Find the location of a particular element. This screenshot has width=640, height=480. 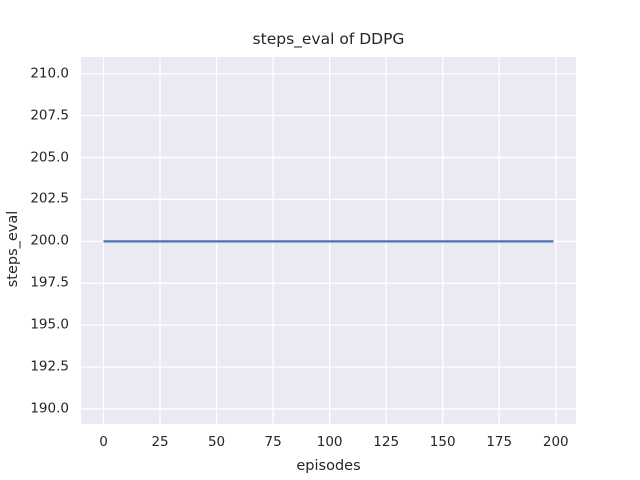

y-tick-label: 197.5 is located at coordinates (49, 282).